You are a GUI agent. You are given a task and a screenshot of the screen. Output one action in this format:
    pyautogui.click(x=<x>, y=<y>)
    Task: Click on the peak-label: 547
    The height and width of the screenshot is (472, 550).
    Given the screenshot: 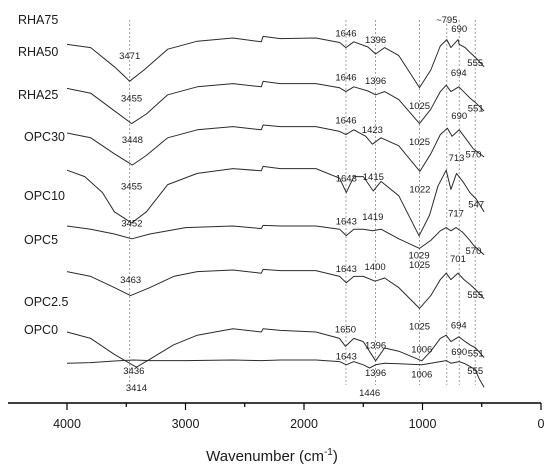 What is the action you would take?
    pyautogui.click(x=476, y=205)
    